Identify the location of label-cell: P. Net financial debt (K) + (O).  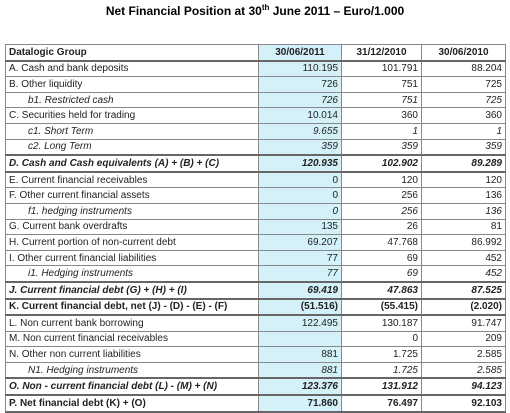
(132, 403).